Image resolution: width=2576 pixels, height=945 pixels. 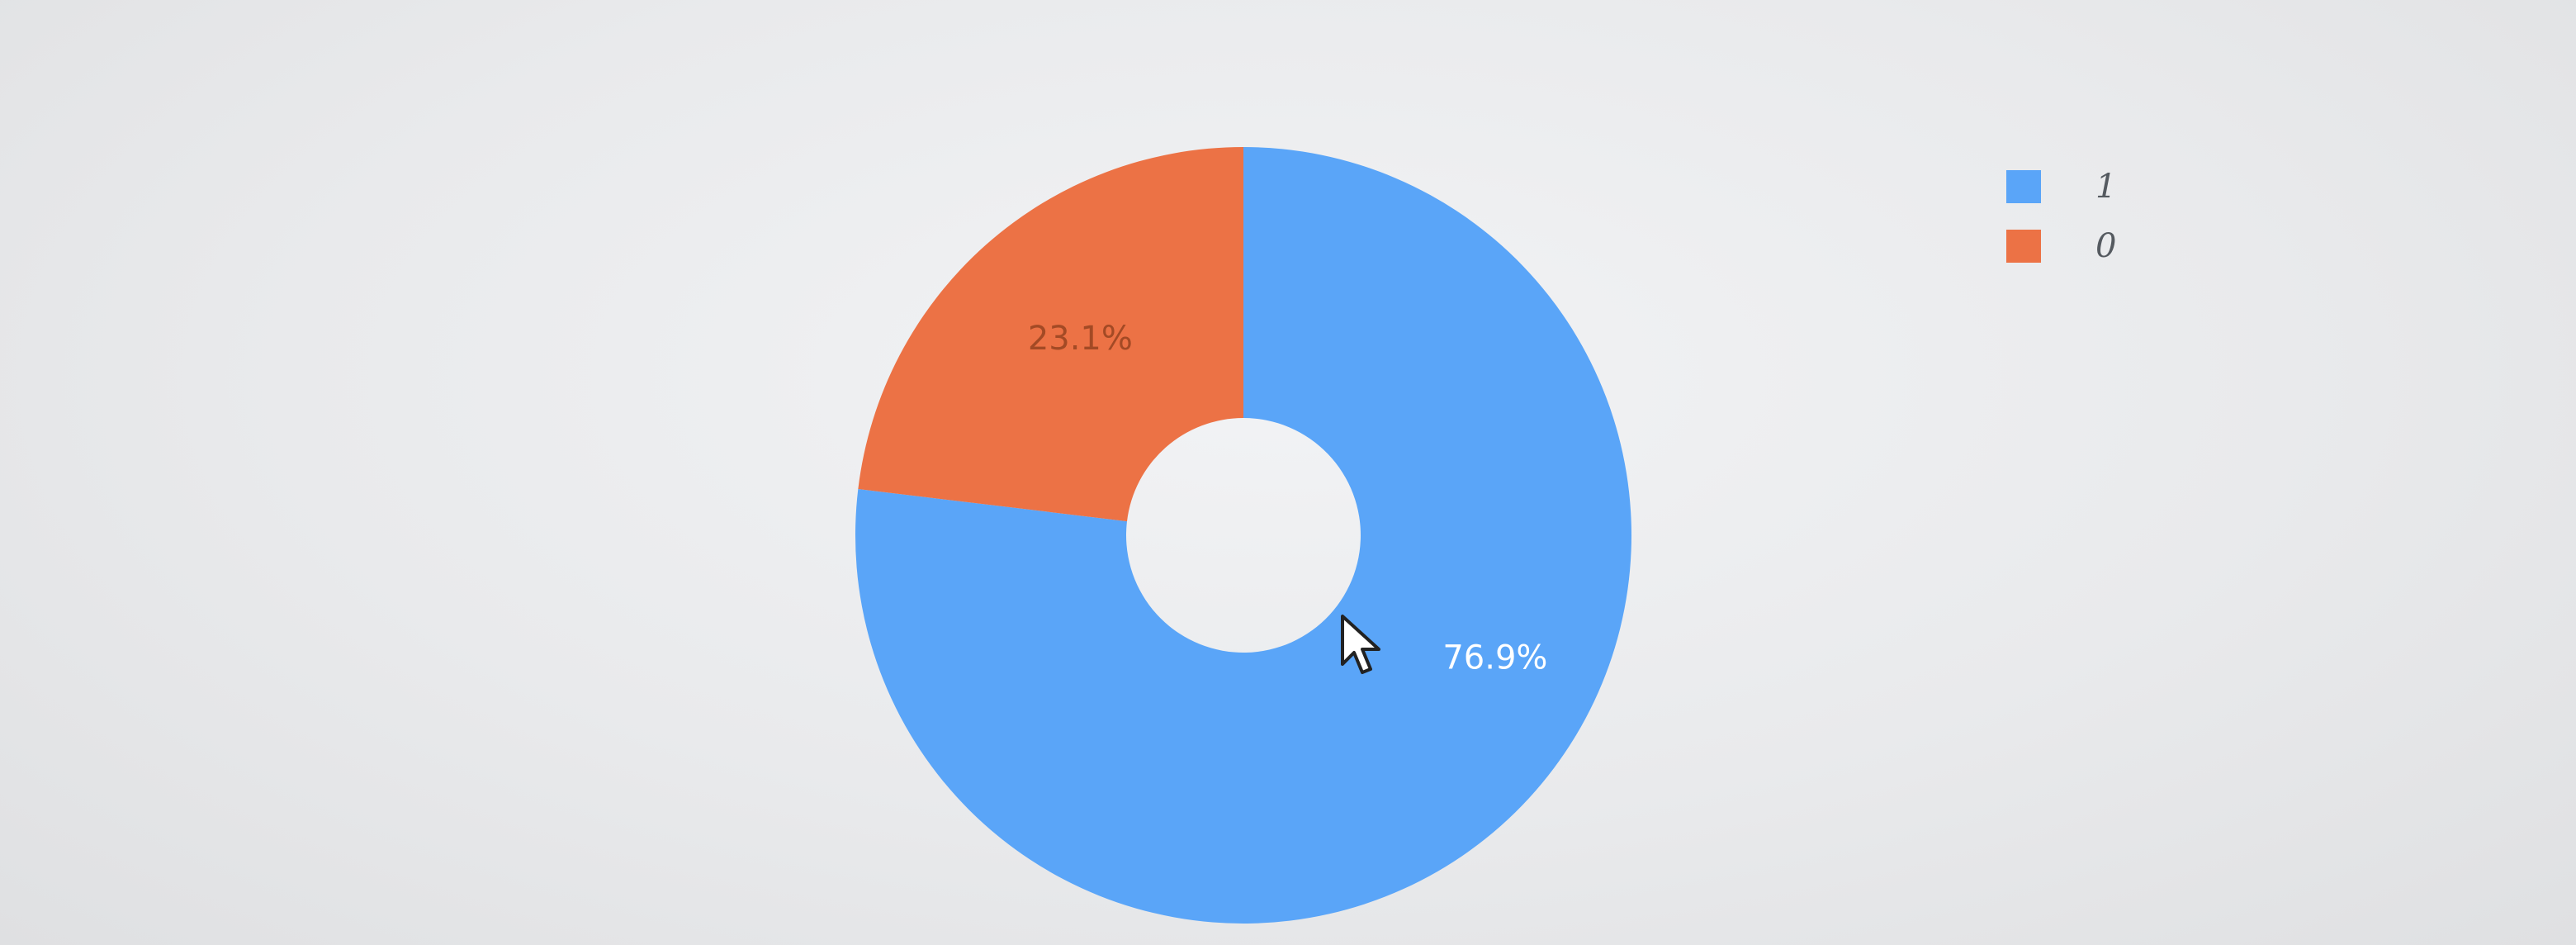 What do you see at coordinates (1080, 339) in the screenshot?
I see `slice-label-0: 23.1%` at bounding box center [1080, 339].